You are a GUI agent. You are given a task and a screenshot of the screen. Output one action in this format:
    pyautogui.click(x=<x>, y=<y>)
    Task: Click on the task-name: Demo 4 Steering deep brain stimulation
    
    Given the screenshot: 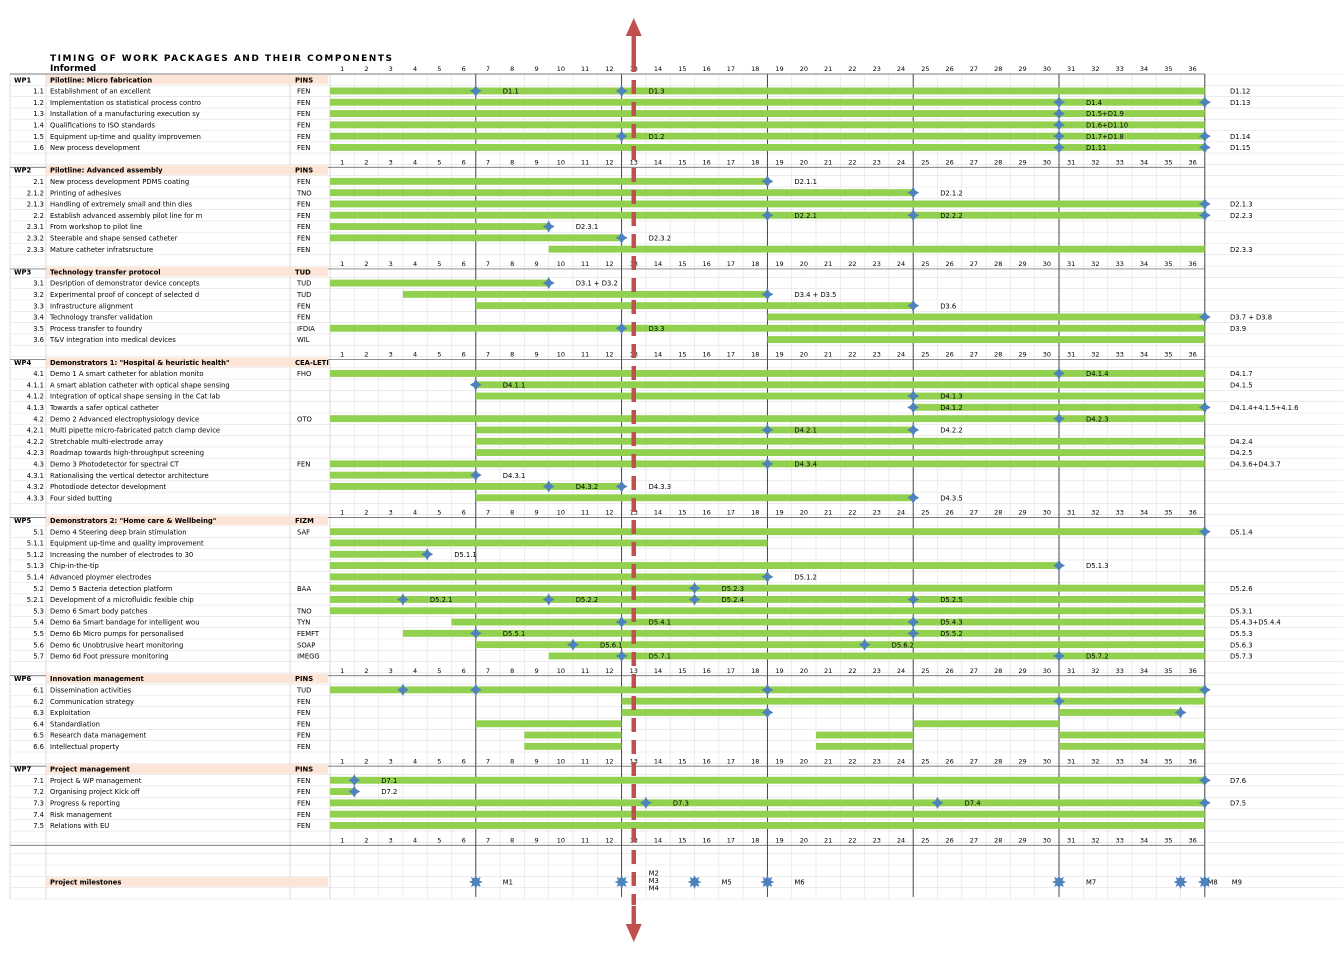 What is the action you would take?
    pyautogui.click(x=118, y=532)
    